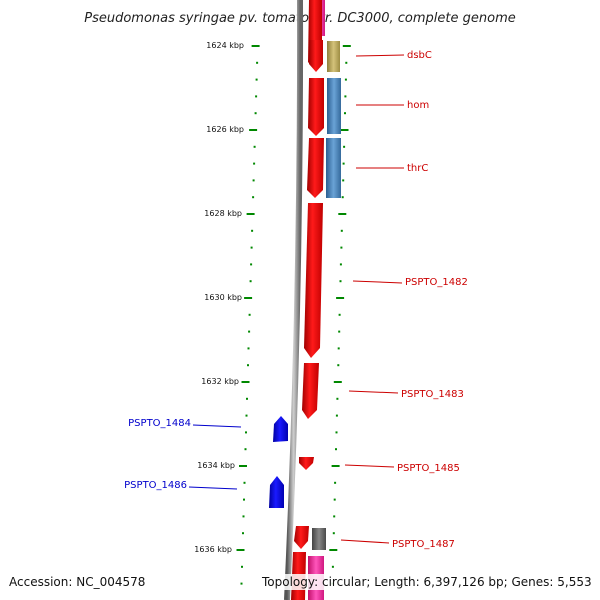 This screenshot has width=600, height=600. I want to click on gene-label: PSPTO_1484, so click(159, 423).